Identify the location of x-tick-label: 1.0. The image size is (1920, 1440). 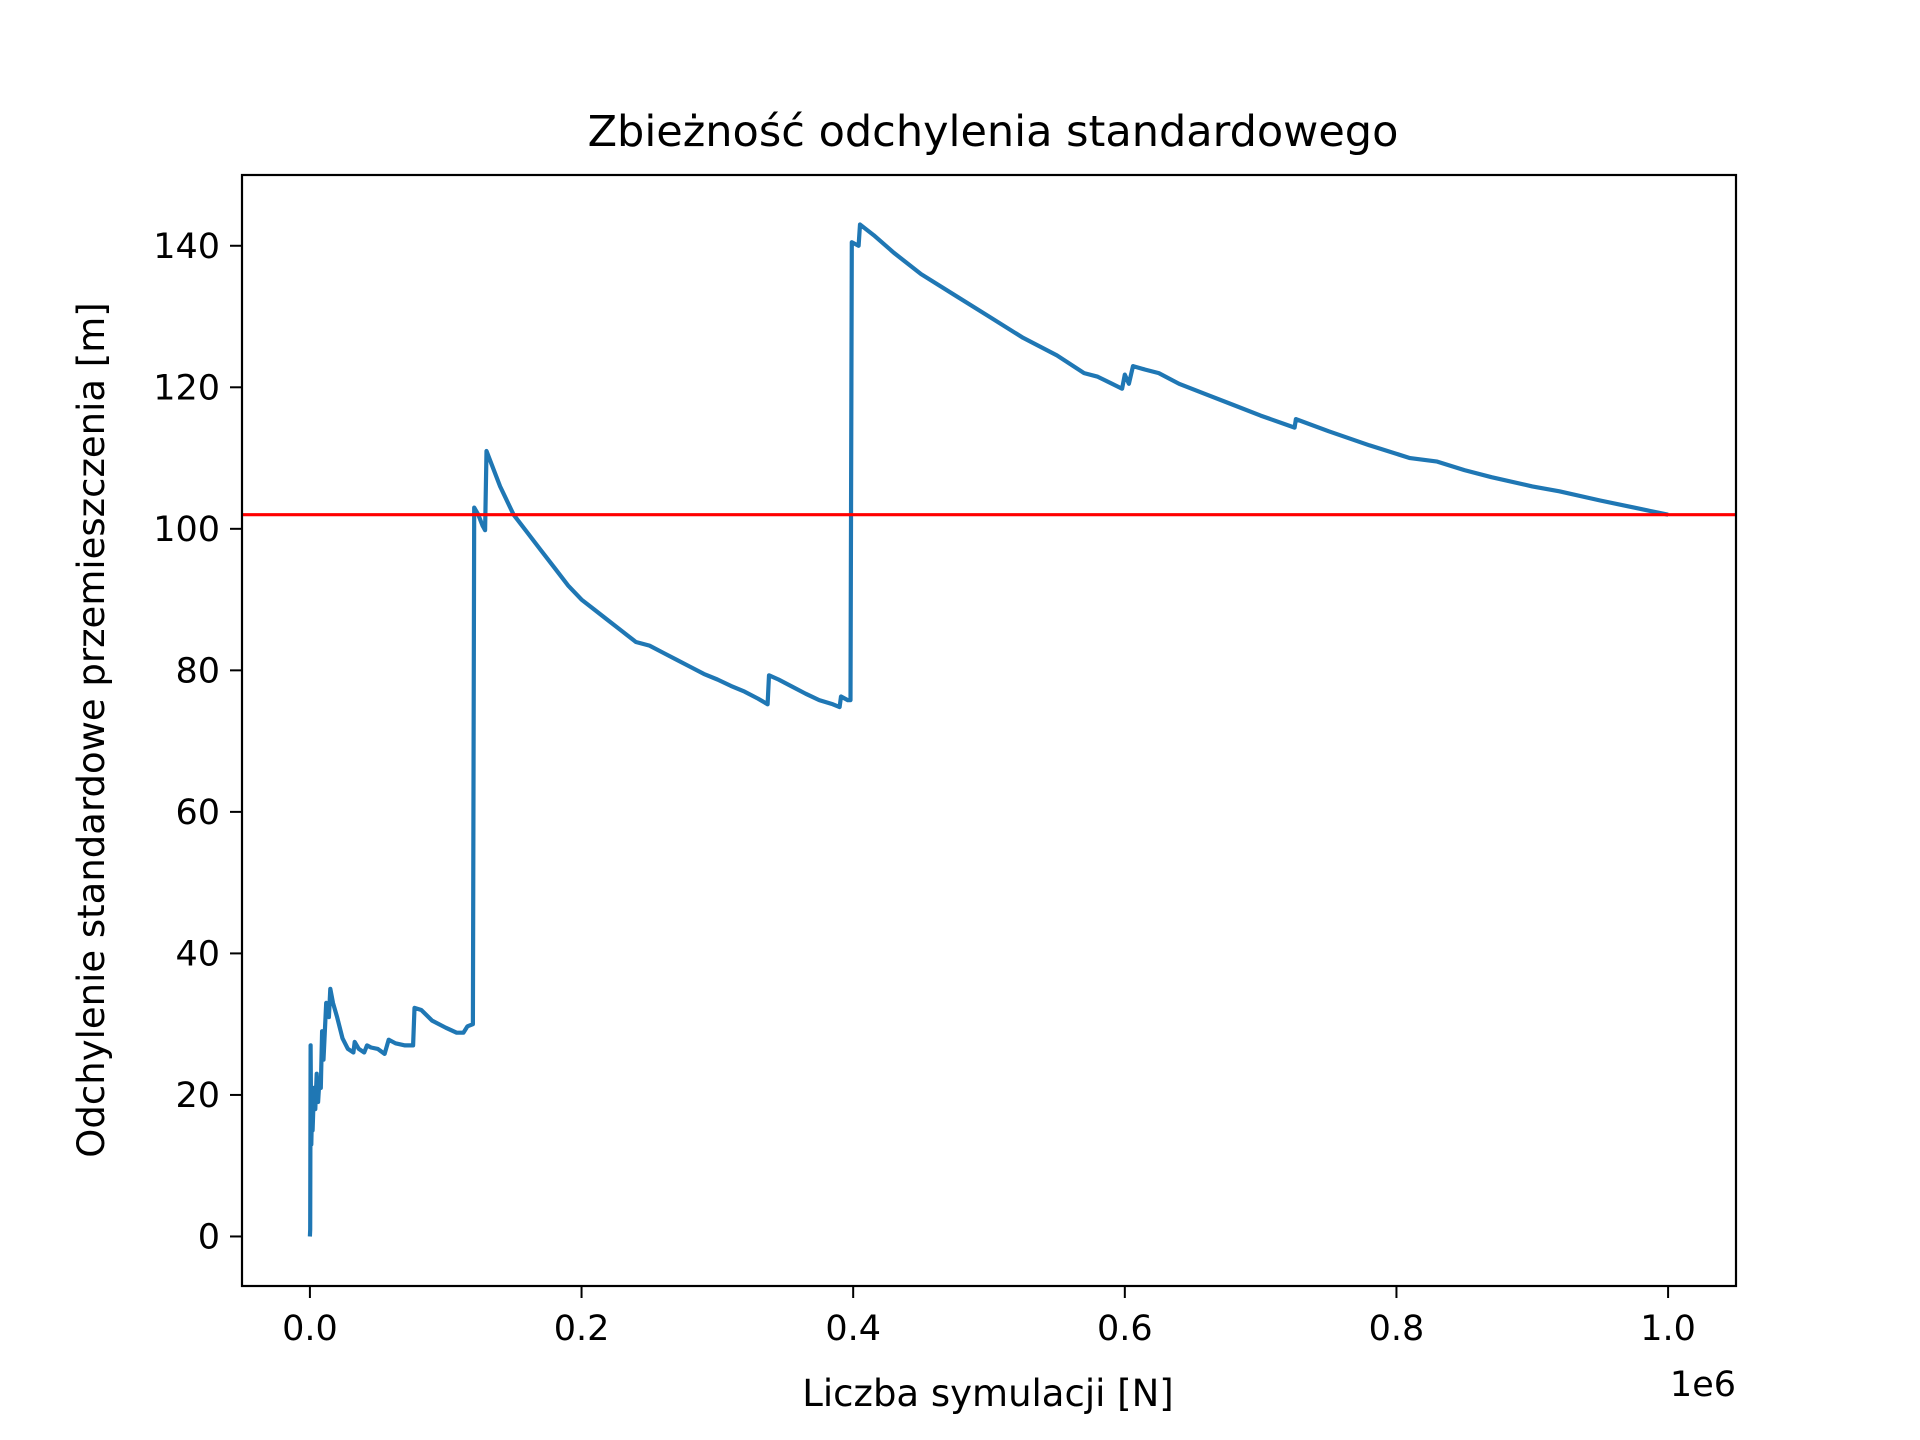
(1668, 1329).